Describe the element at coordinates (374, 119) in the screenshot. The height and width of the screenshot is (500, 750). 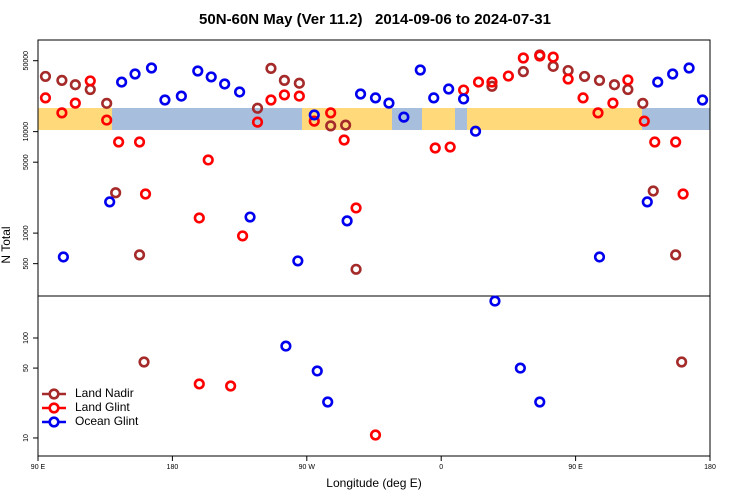
I see `map-band` at that location.